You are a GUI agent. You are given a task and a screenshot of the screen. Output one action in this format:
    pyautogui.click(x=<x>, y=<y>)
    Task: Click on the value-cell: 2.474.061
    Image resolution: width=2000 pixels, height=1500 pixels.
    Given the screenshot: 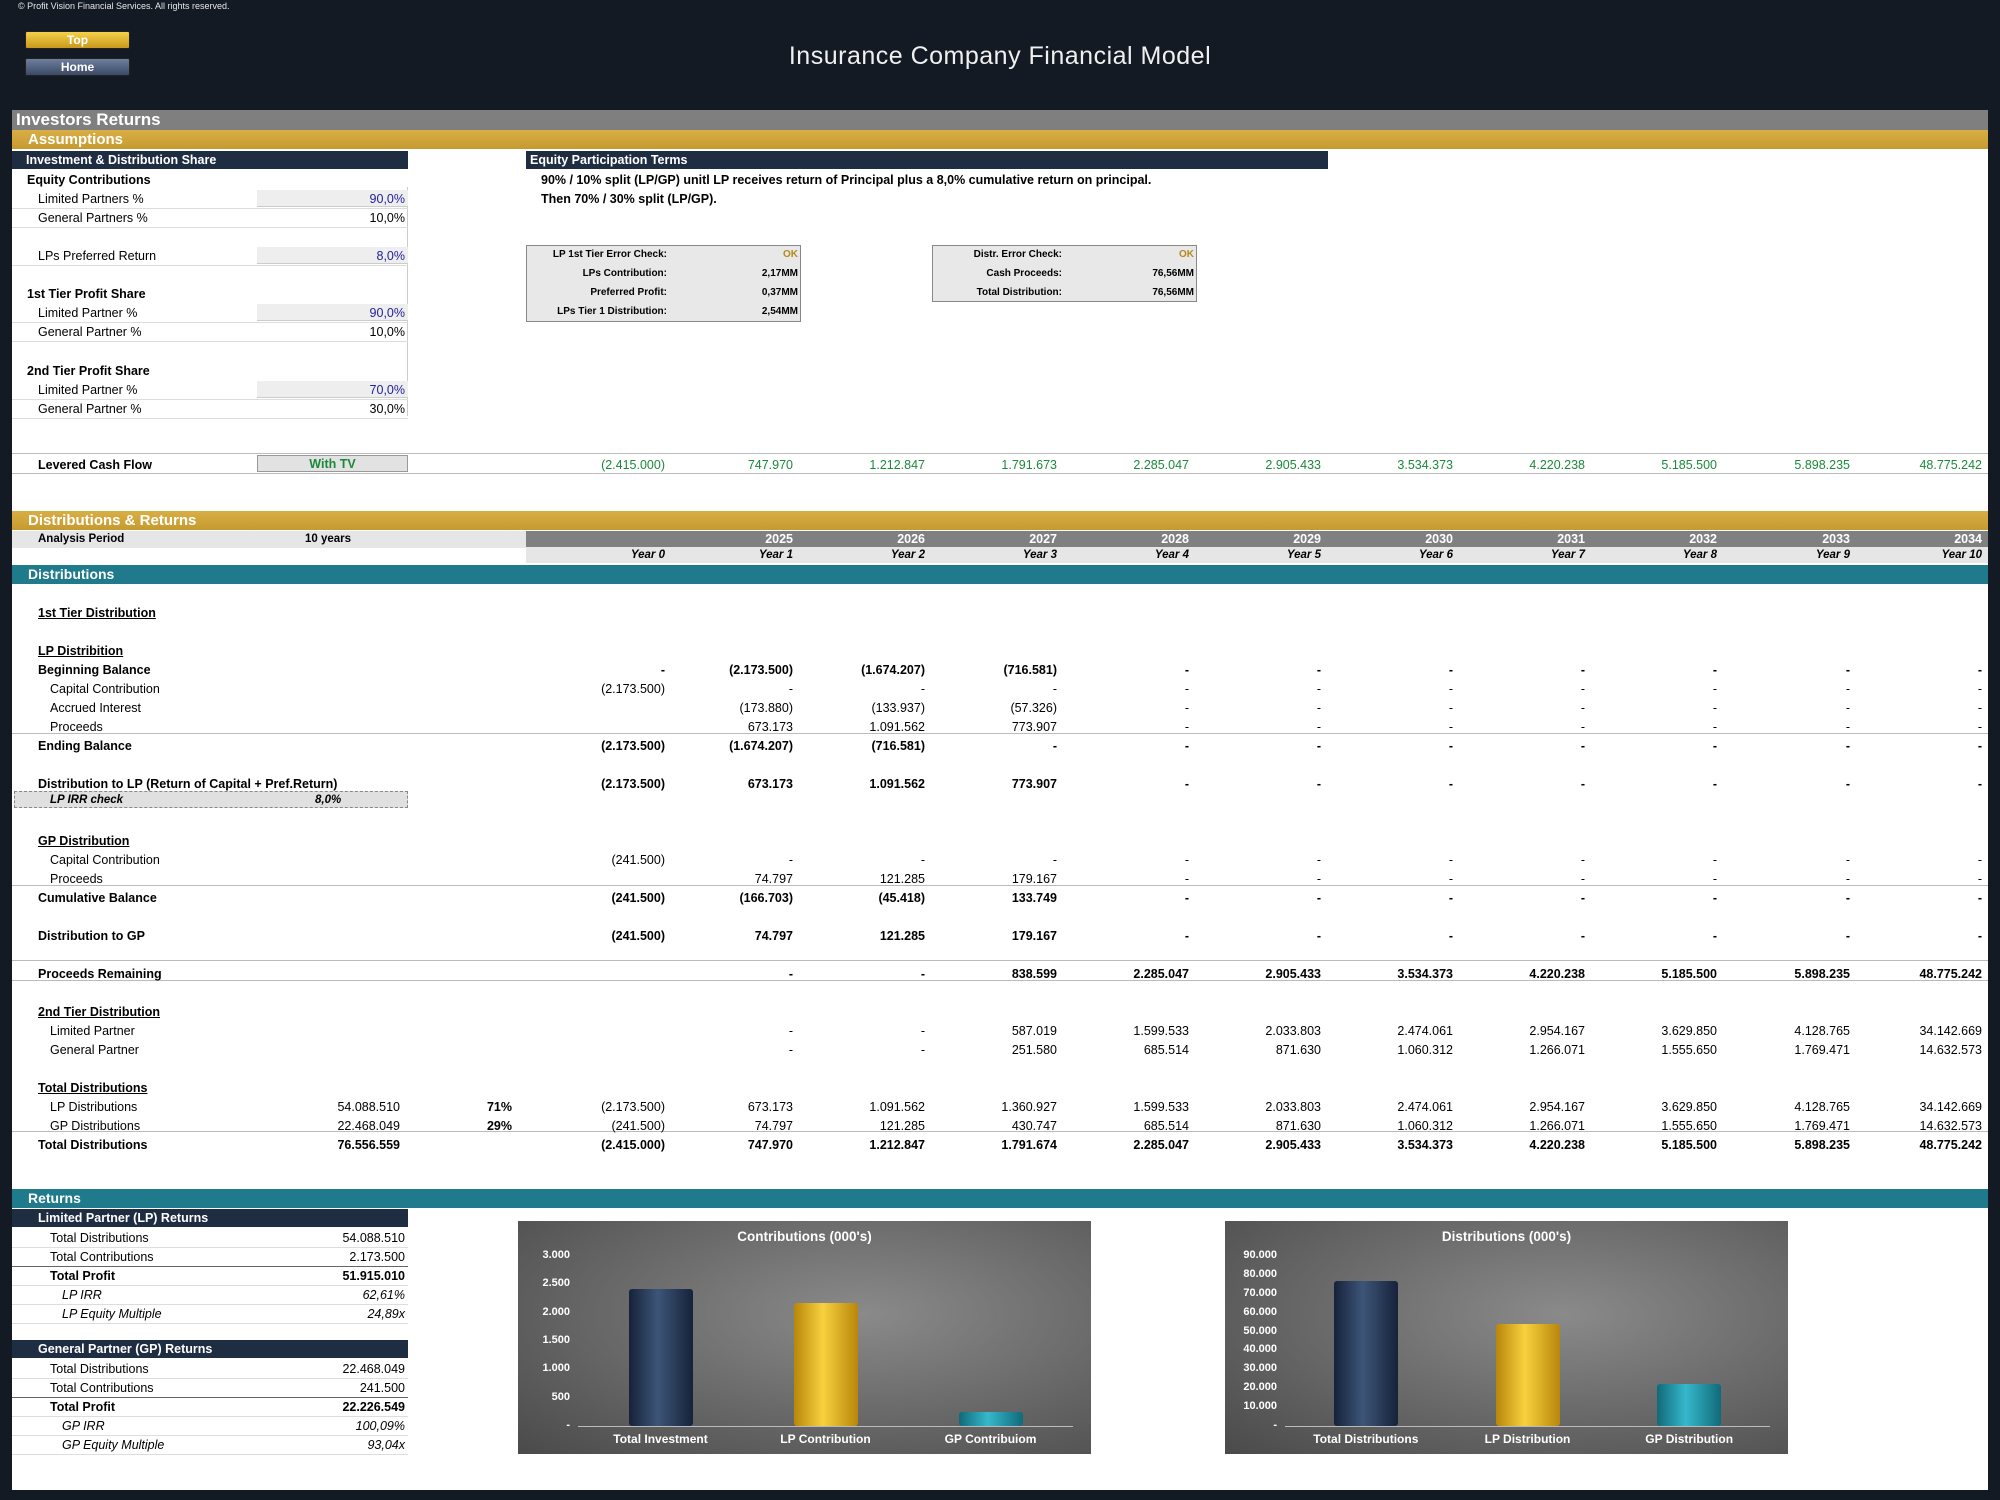 What is the action you would take?
    pyautogui.click(x=1425, y=1031)
    